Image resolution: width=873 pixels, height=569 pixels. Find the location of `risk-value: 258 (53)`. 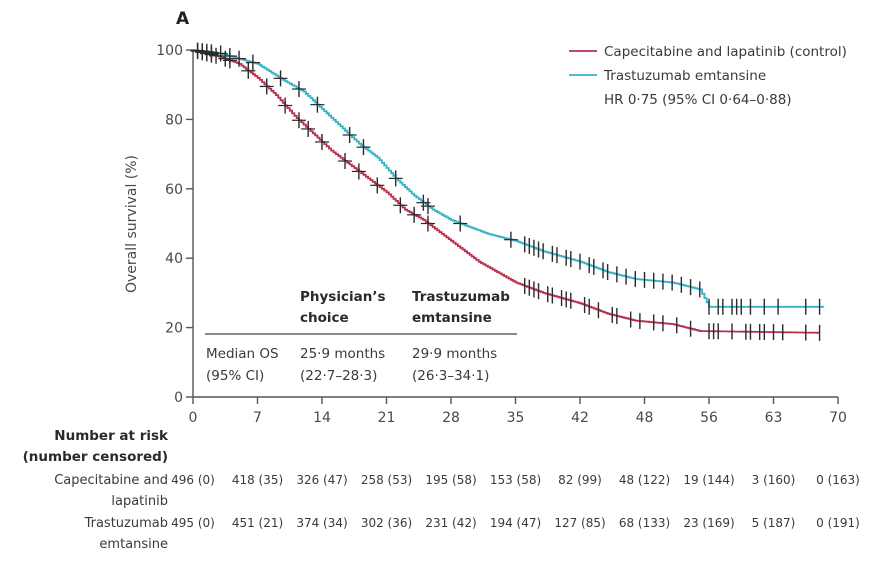

risk-value: 258 (53) is located at coordinates (386, 480).